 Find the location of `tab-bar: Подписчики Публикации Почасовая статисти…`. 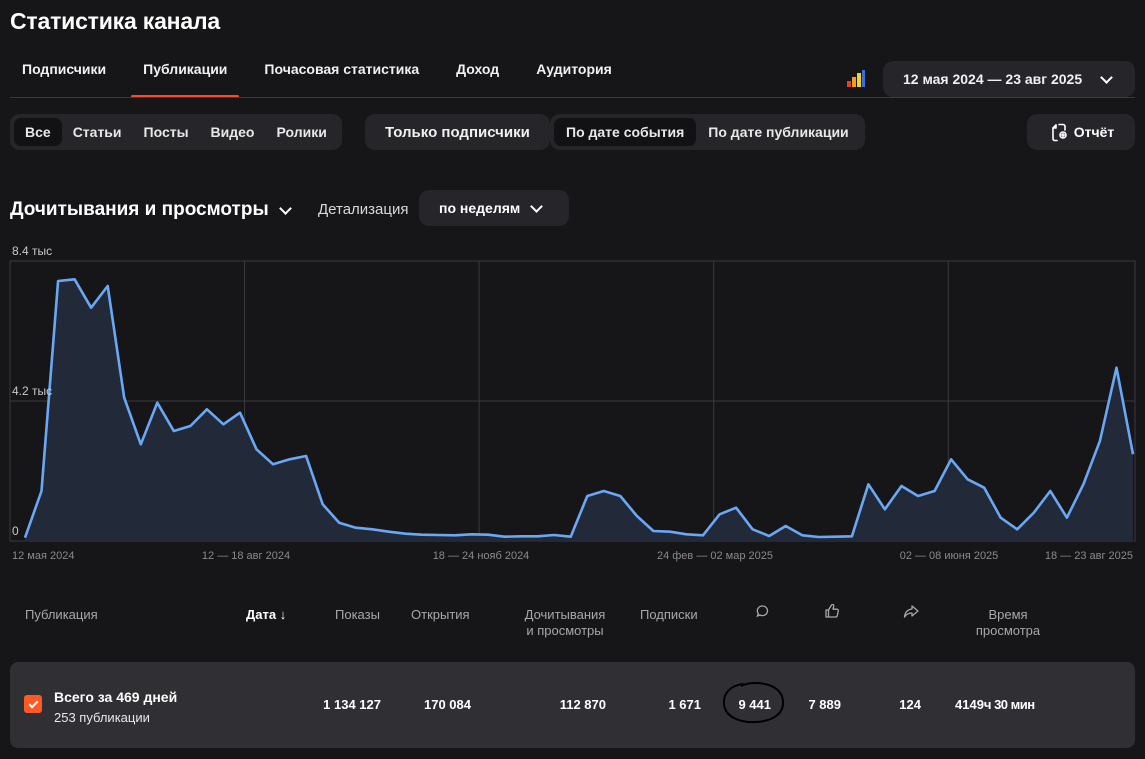

tab-bar: Подписчики Публикации Почасовая статисти… is located at coordinates (323, 78).